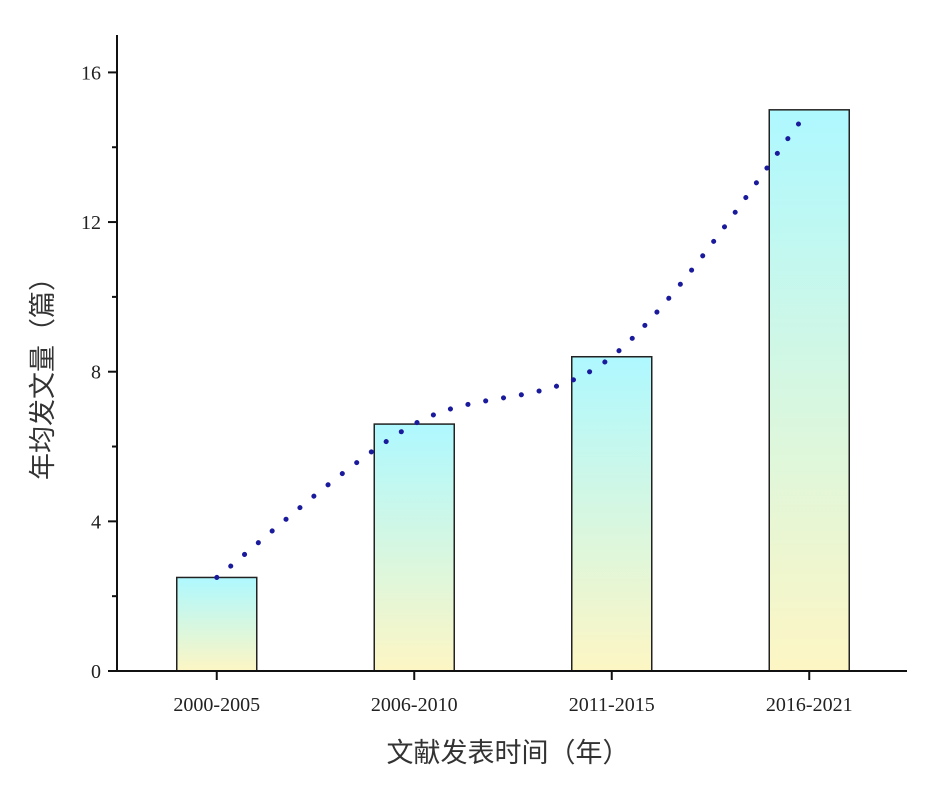  I want to click on x-tick-label: 2006-2010, so click(414, 705).